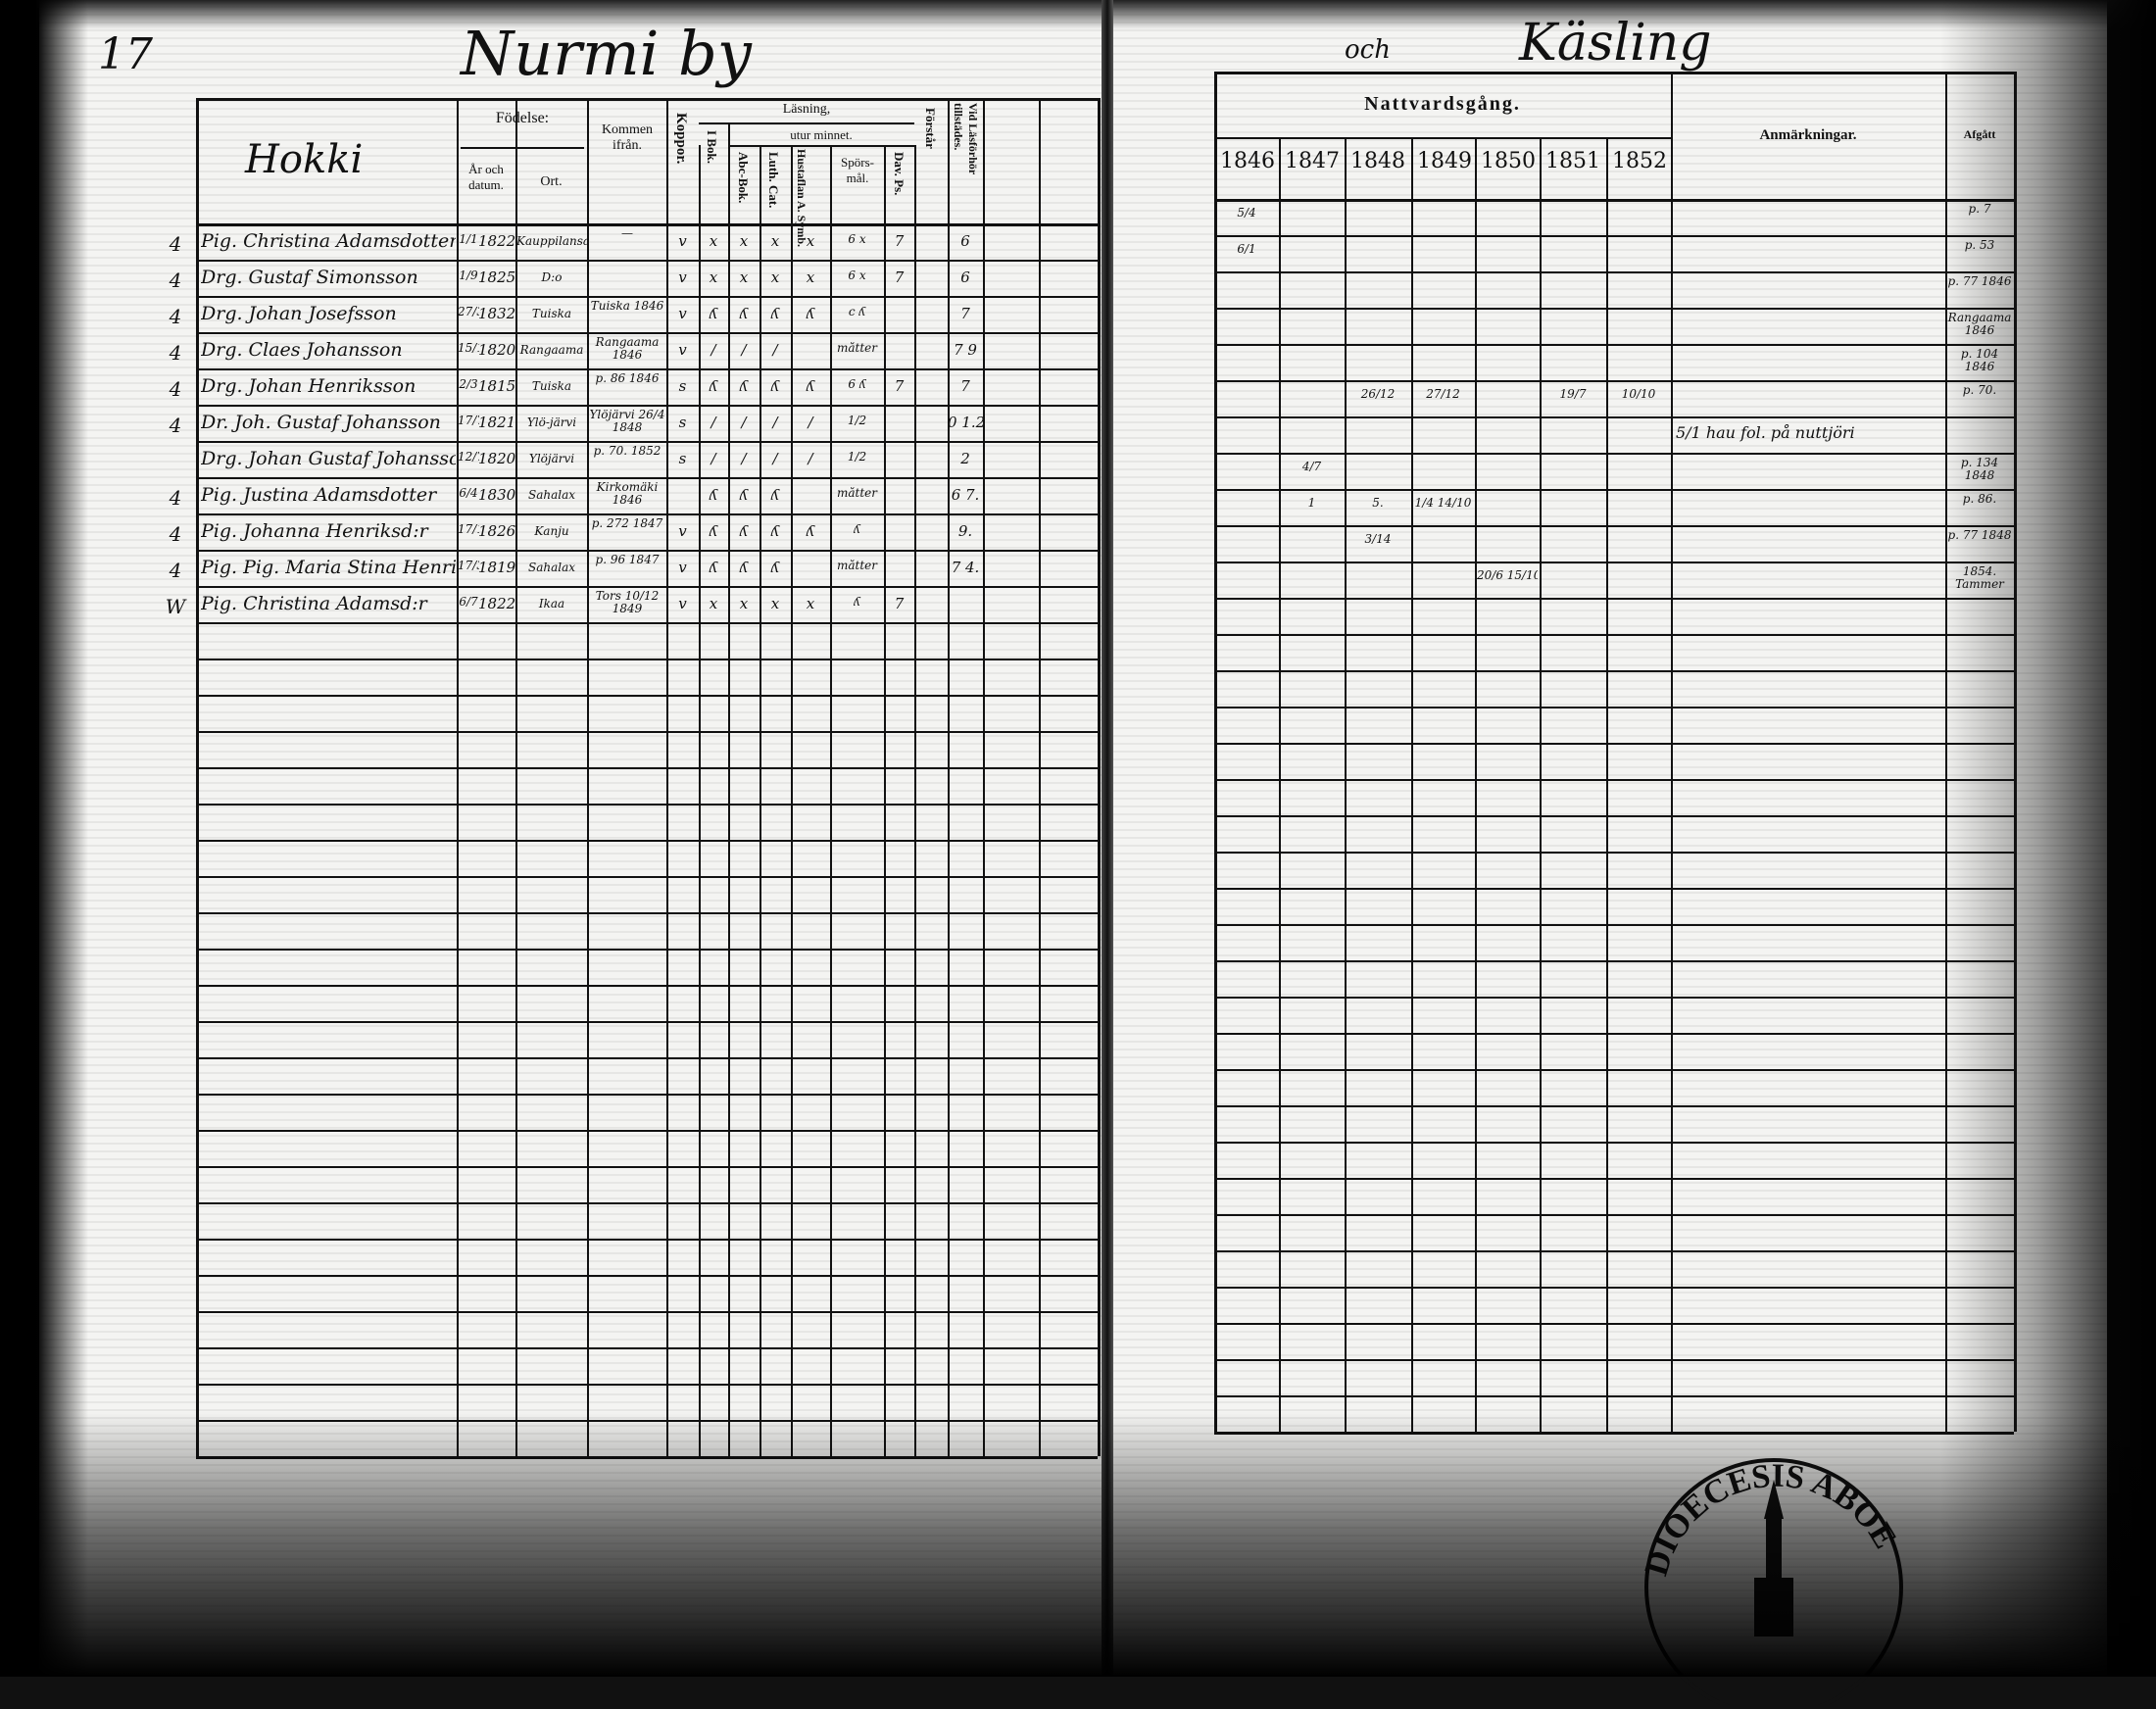 This screenshot has height=1709, width=2156. Describe the element at coordinates (965, 459) in the screenshot. I see `reading-mark-vid: 2` at that location.